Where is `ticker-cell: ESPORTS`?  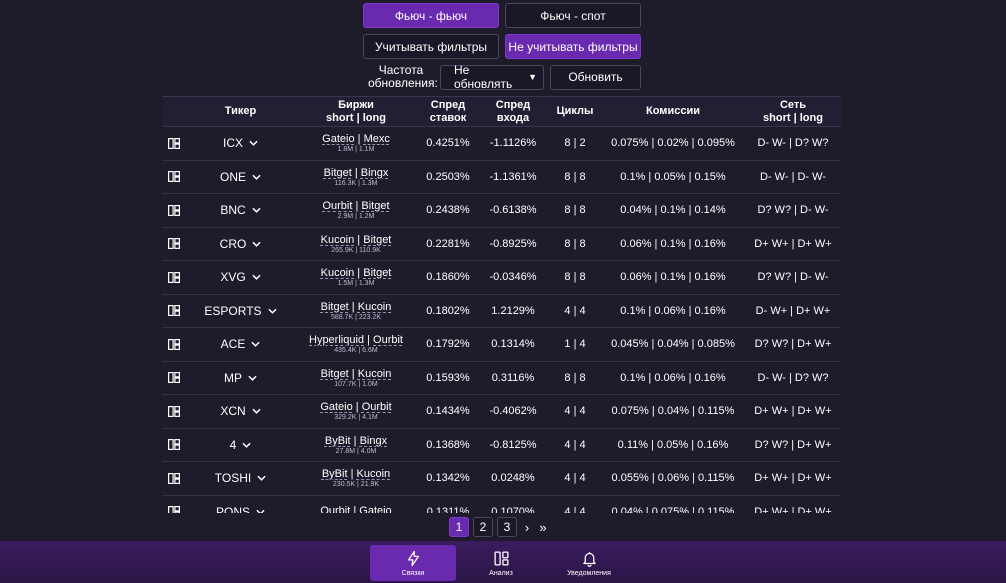
ticker-cell: ESPORTS is located at coordinates (240, 311).